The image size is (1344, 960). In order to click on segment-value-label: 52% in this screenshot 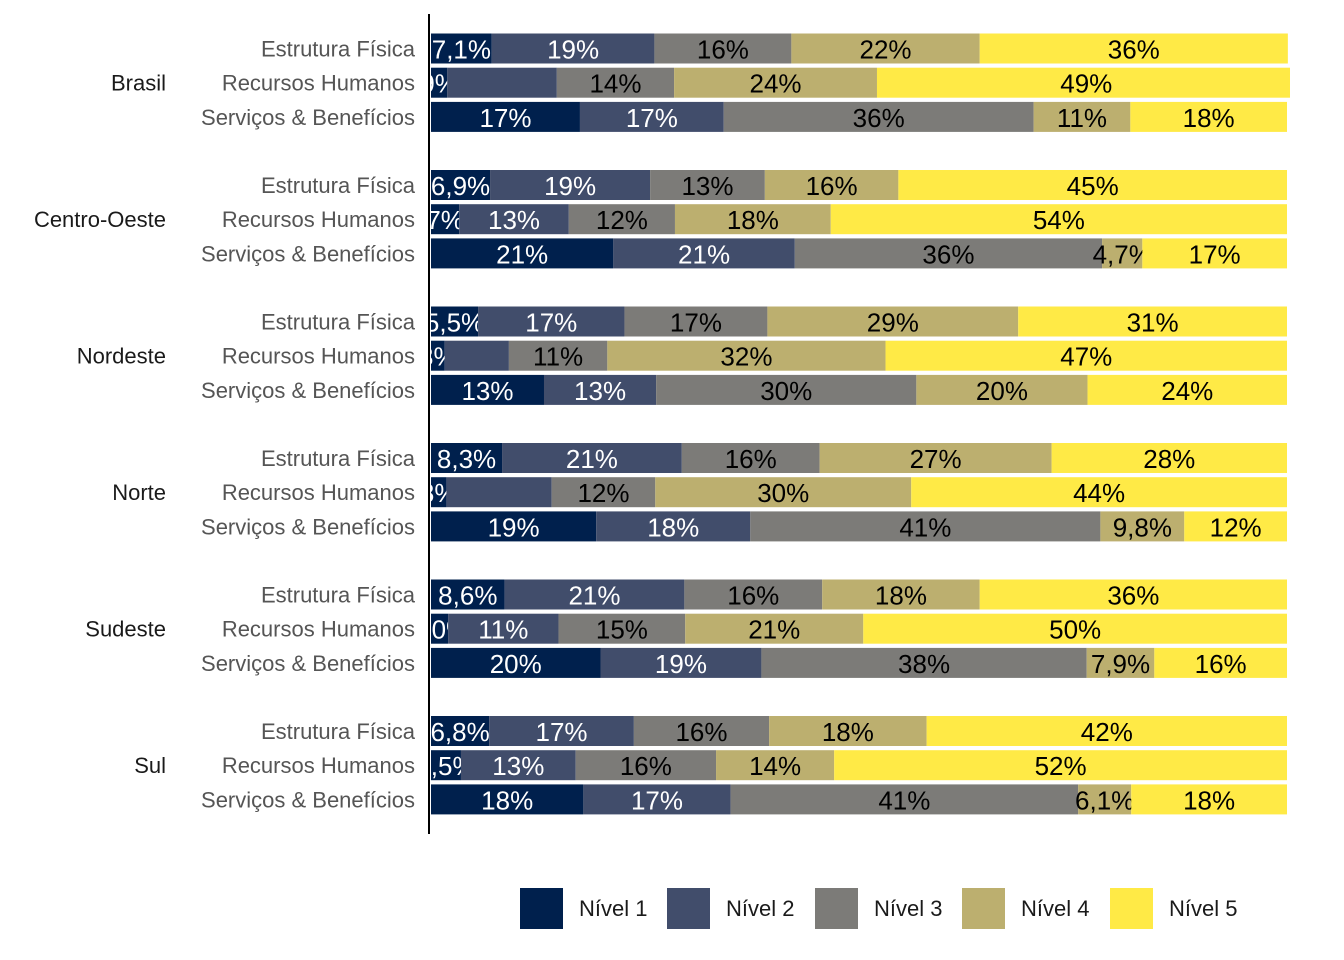, I will do `click(1061, 766)`.